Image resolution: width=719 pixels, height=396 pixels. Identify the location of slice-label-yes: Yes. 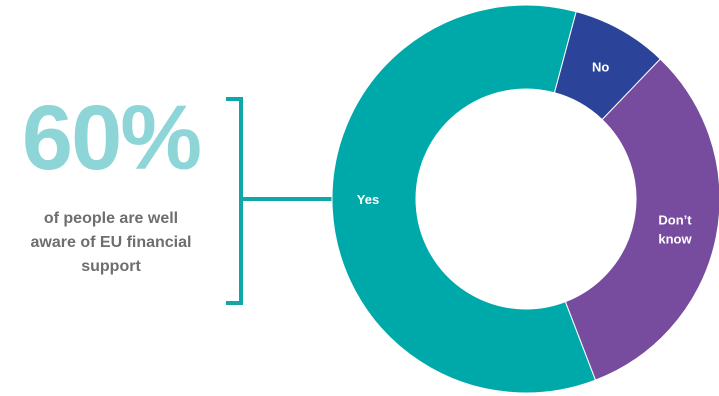
(368, 199).